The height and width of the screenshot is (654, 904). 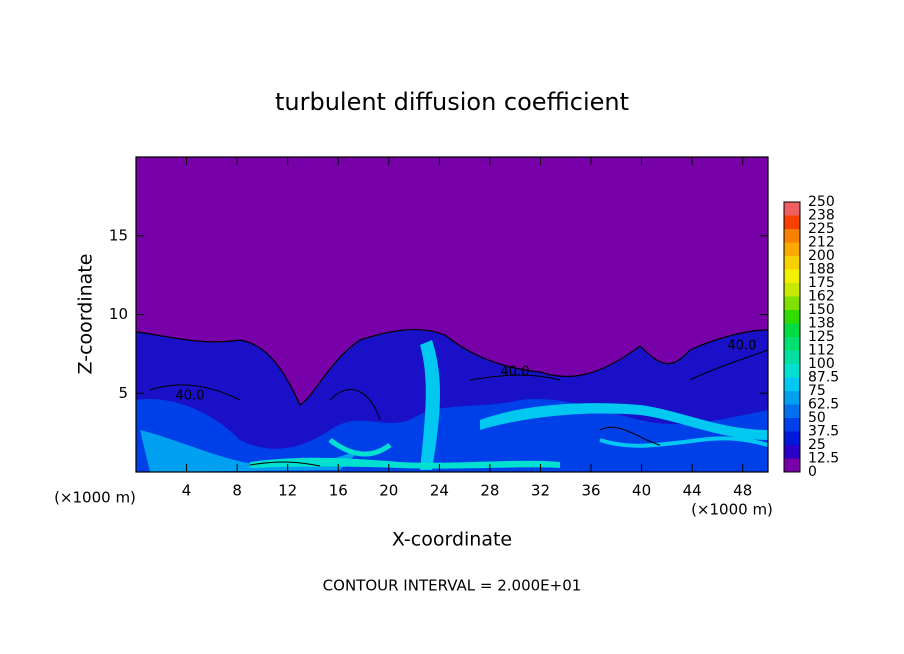 I want to click on x-axis-title: X-coordinate, so click(x=452, y=540).